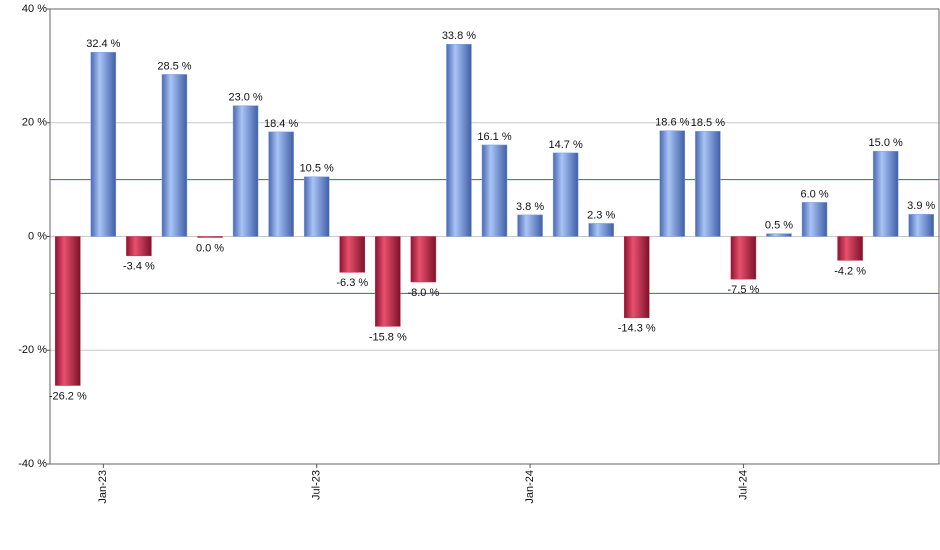 Image resolution: width=940 pixels, height=550 pixels. Describe the element at coordinates (34, 9) in the screenshot. I see `y-tick-label: 40 %` at that location.